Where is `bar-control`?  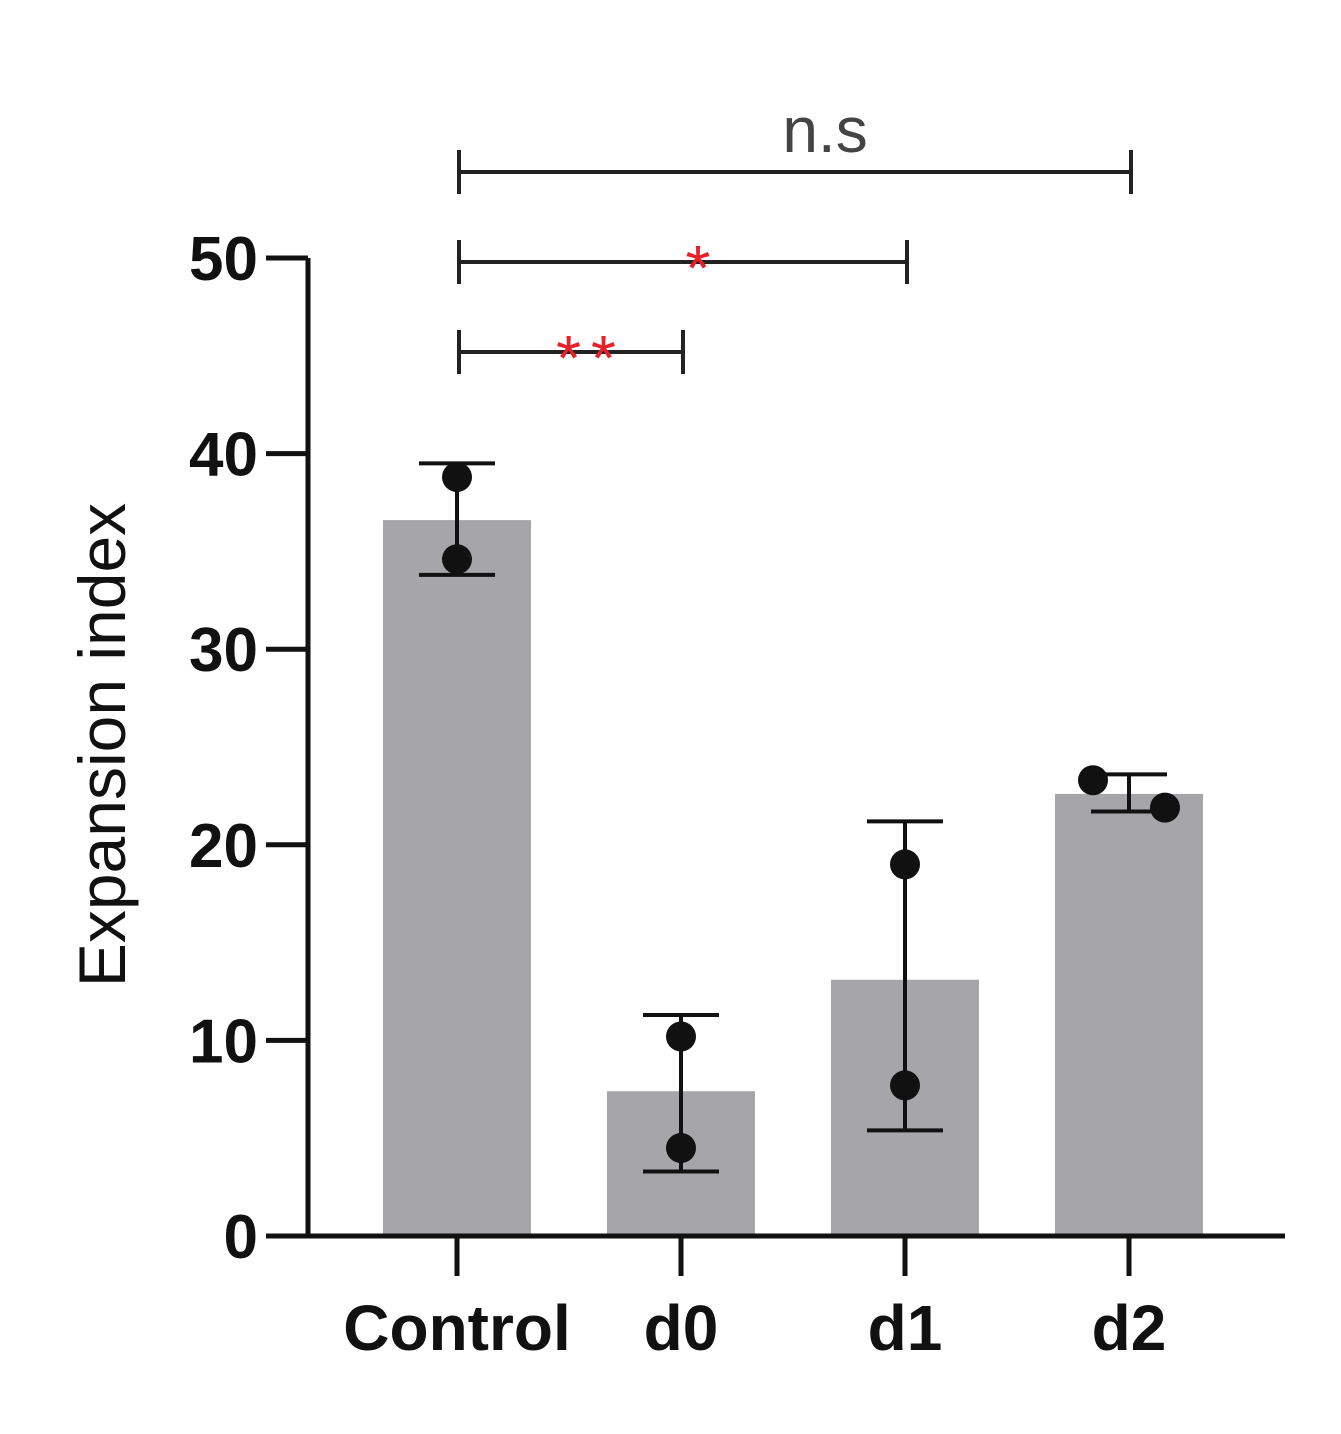 bar-control is located at coordinates (457, 878).